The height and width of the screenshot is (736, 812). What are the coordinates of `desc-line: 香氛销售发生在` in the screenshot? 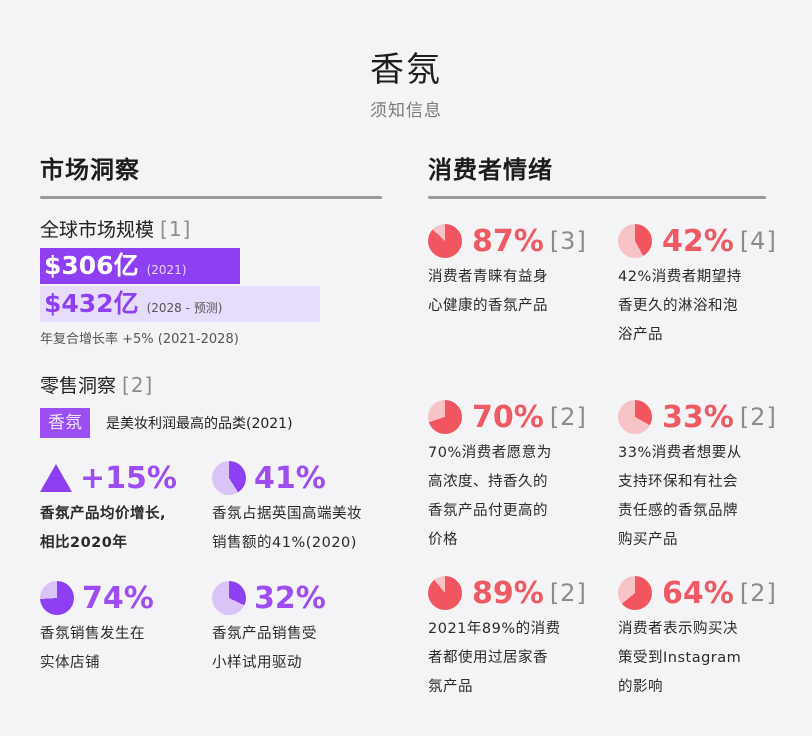 It's located at (92, 634).